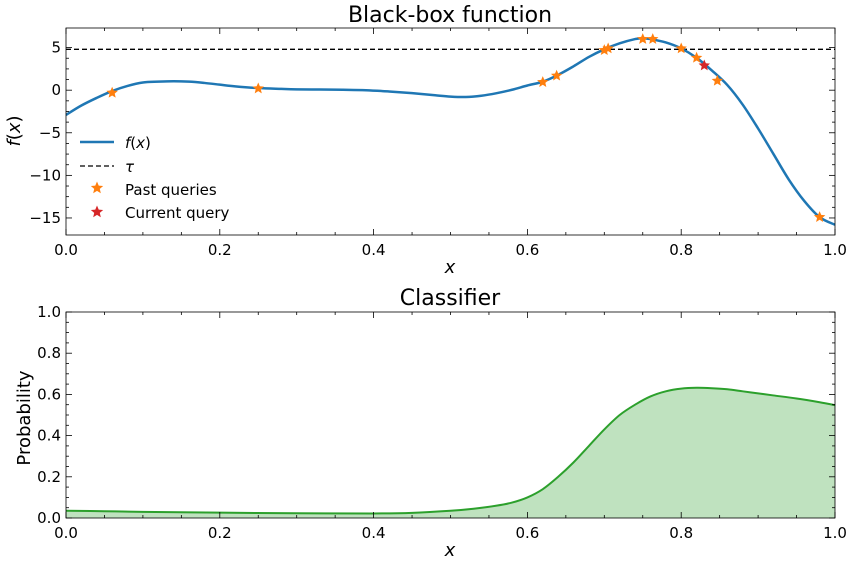 This screenshot has height=567, width=851. I want to click on classifier-ytick-label: 0.6, so click(49, 394).